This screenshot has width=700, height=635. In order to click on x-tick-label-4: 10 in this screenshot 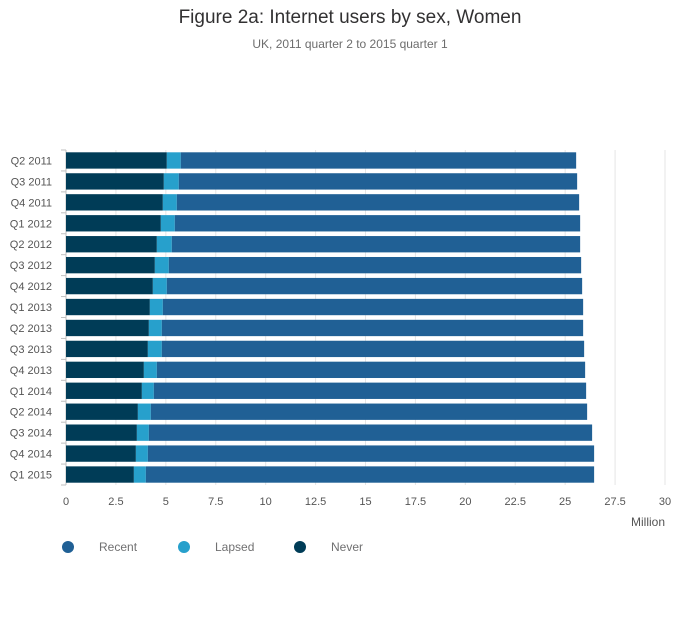, I will do `click(266, 502)`.